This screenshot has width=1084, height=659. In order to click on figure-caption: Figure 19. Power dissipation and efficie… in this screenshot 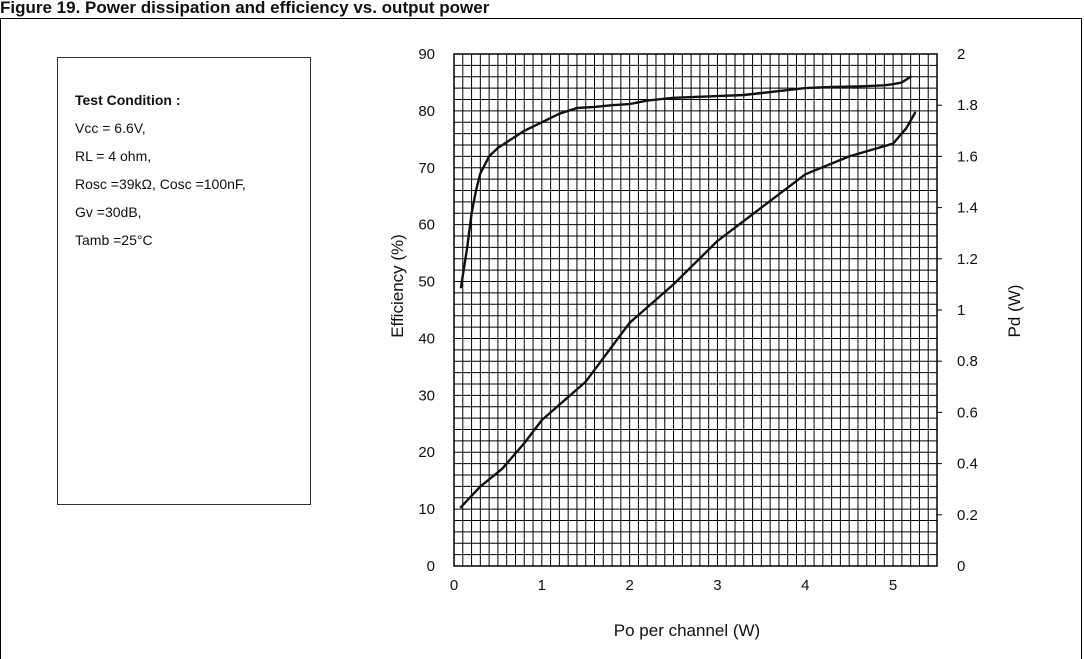, I will do `click(245, 8)`.